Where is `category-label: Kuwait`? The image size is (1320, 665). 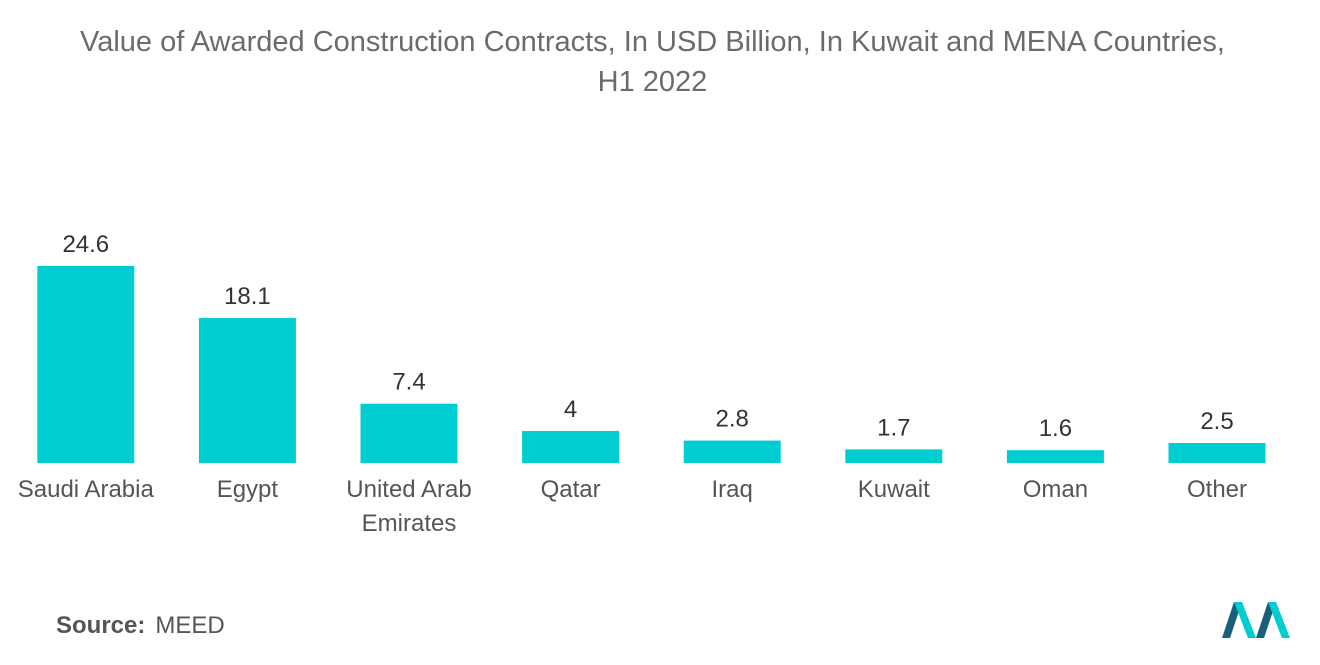
category-label: Kuwait is located at coordinates (894, 489).